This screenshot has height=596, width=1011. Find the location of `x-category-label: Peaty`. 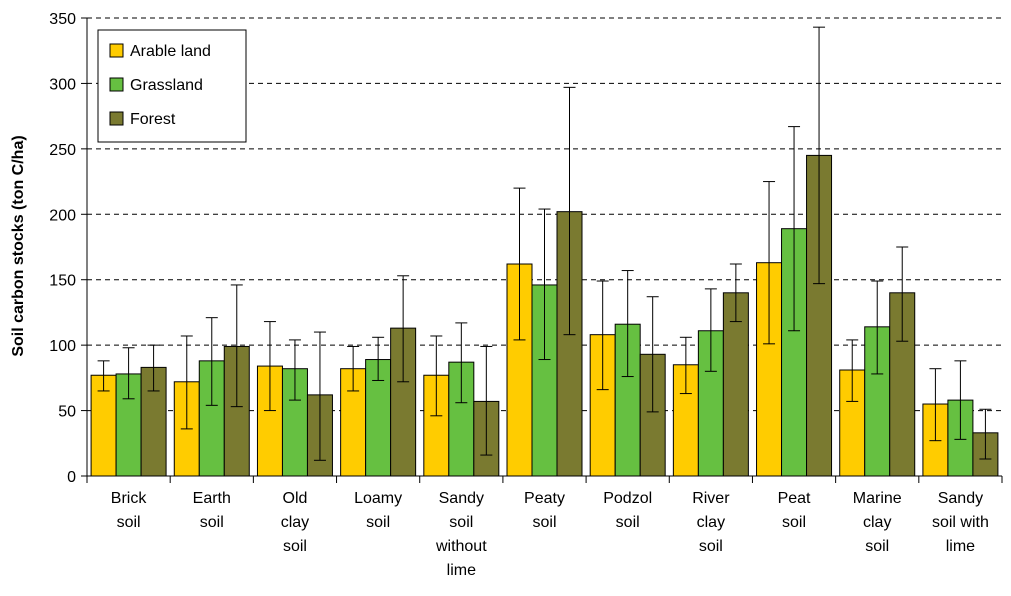

x-category-label: Peaty is located at coordinates (544, 498).